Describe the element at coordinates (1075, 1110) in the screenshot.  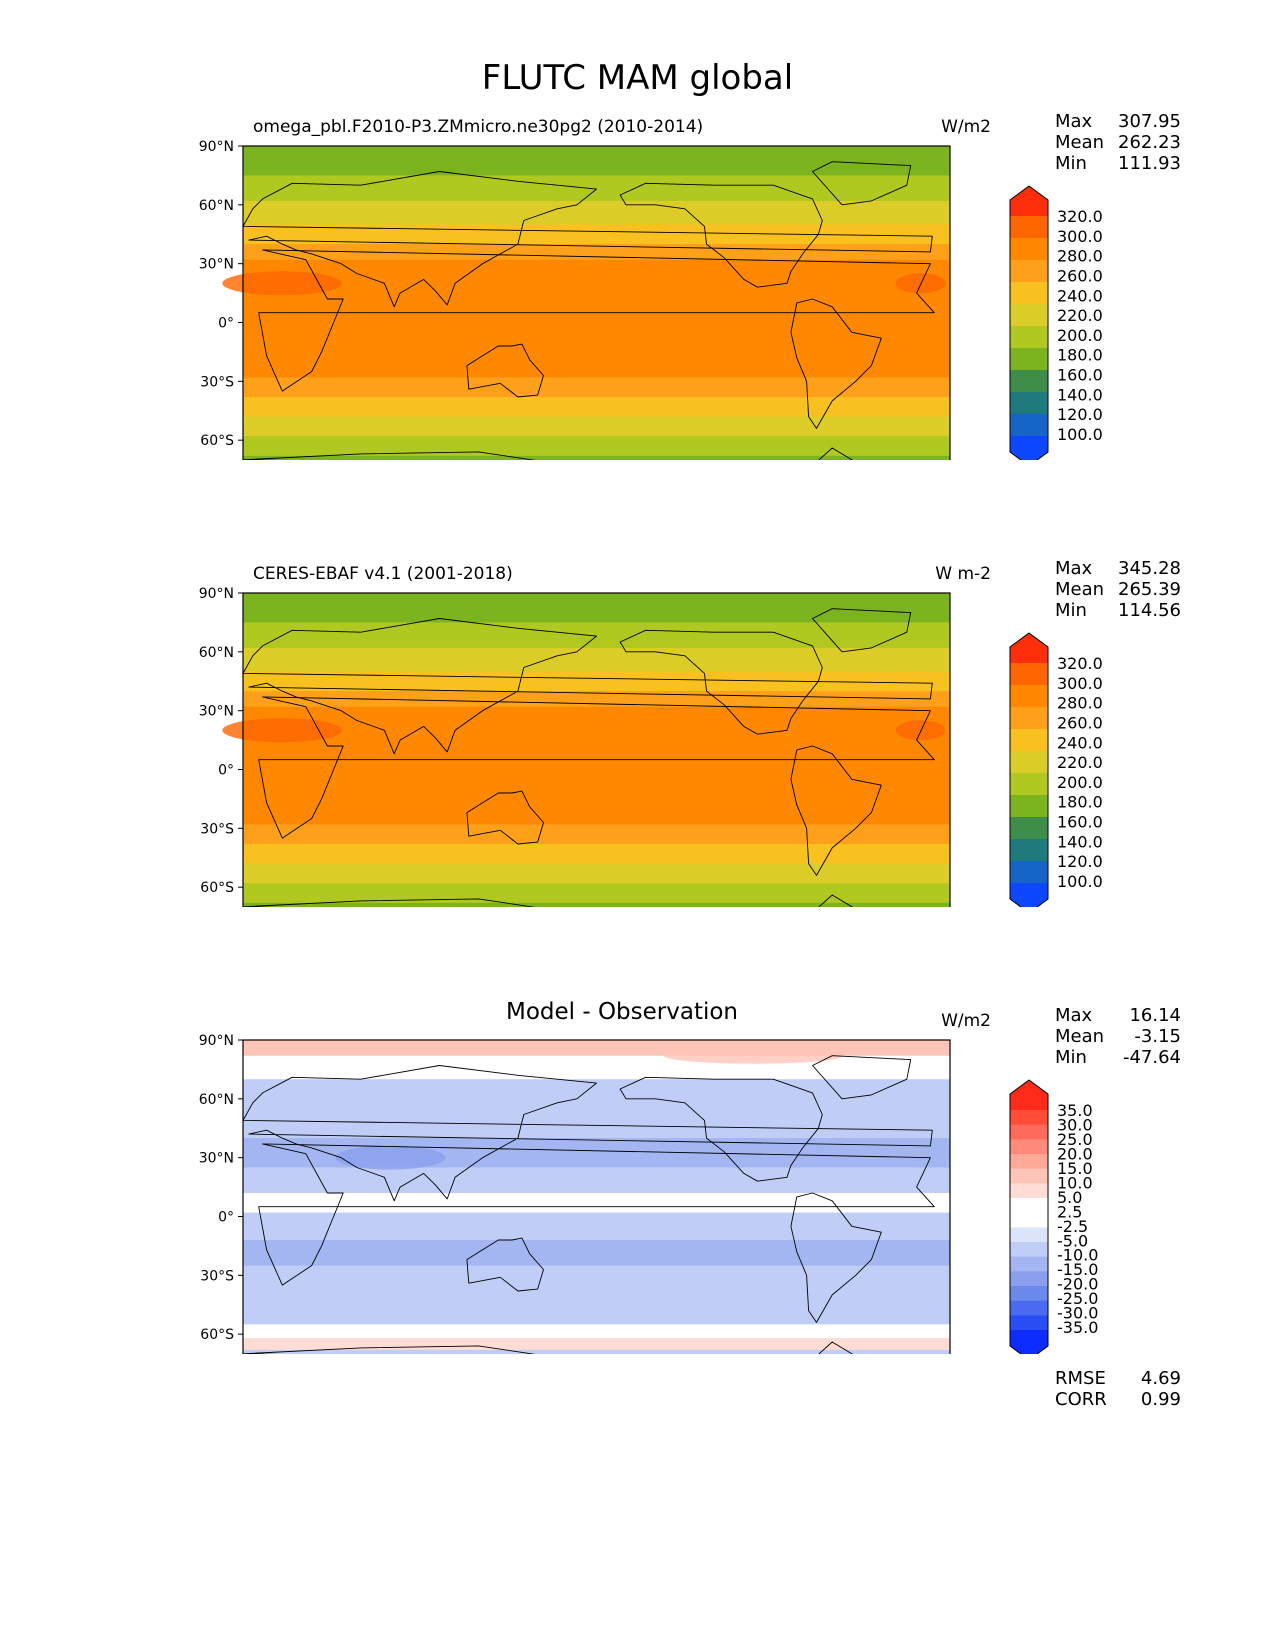
I see `colorbar-label: 35.0` at that location.